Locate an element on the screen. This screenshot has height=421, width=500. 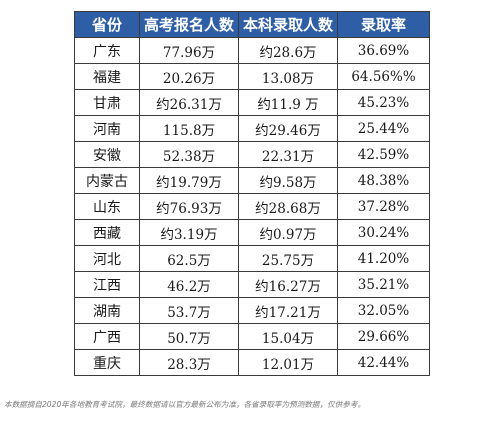
cell-applicants: 约3.19万 is located at coordinates (189, 232).